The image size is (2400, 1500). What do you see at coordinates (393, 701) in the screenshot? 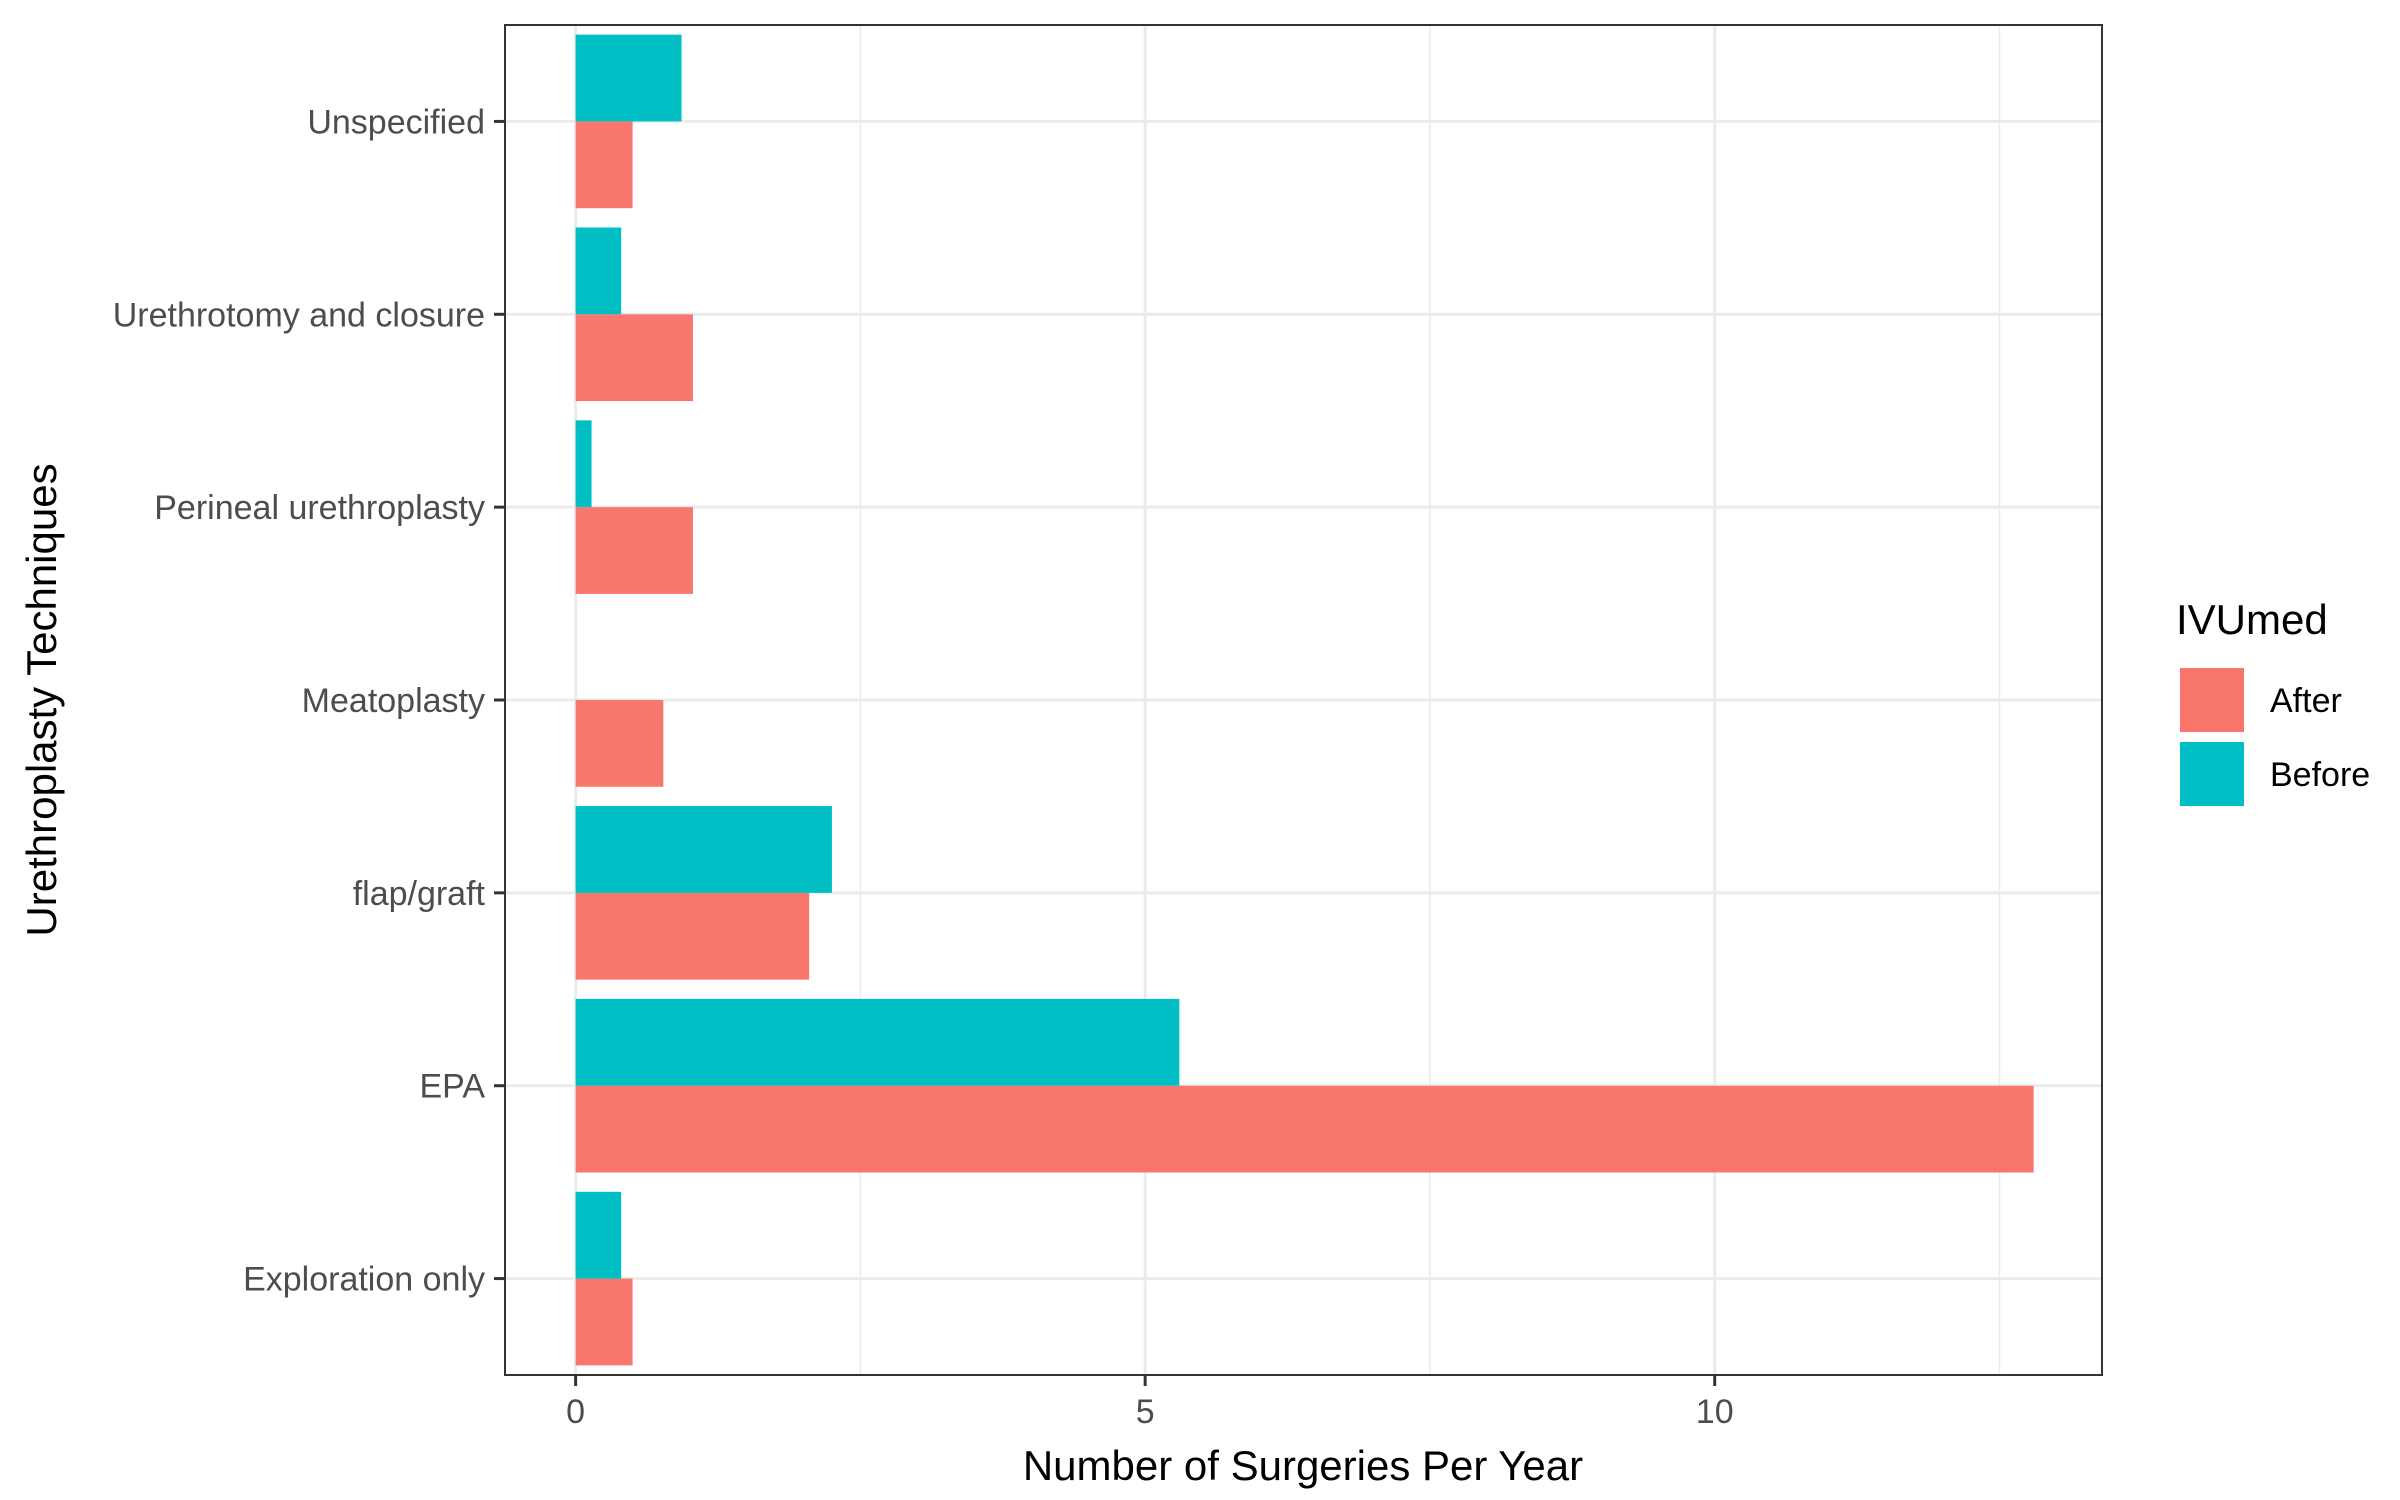
I see `y-tick-label: Meatoplasty` at bounding box center [393, 701].